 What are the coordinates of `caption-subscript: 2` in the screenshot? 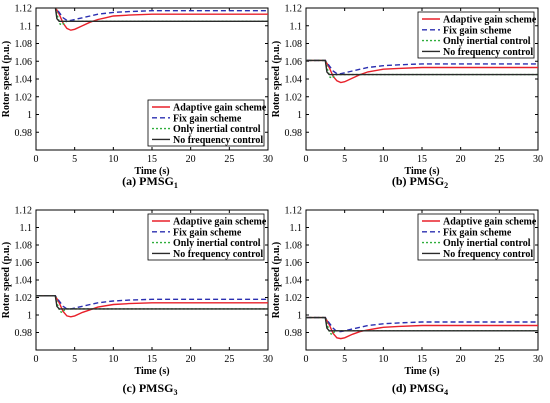 It's located at (446, 185).